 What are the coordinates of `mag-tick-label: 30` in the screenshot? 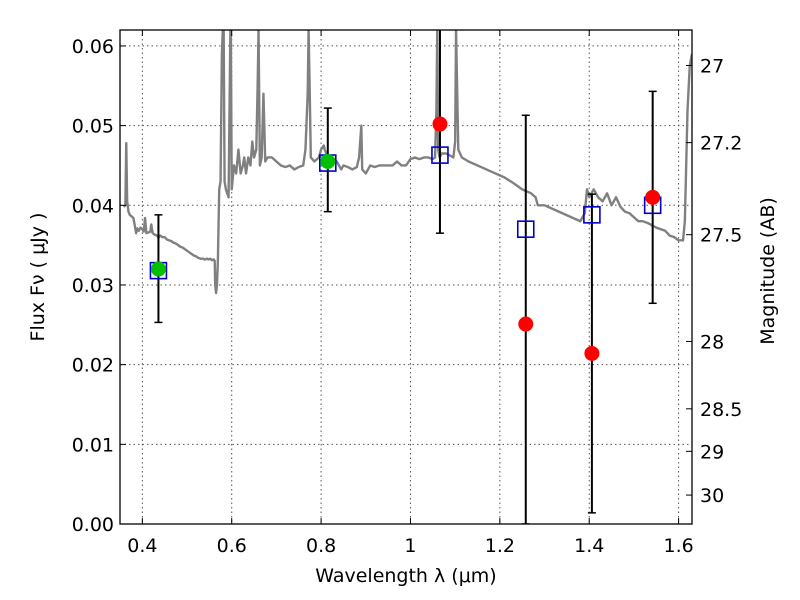 It's located at (712, 496).